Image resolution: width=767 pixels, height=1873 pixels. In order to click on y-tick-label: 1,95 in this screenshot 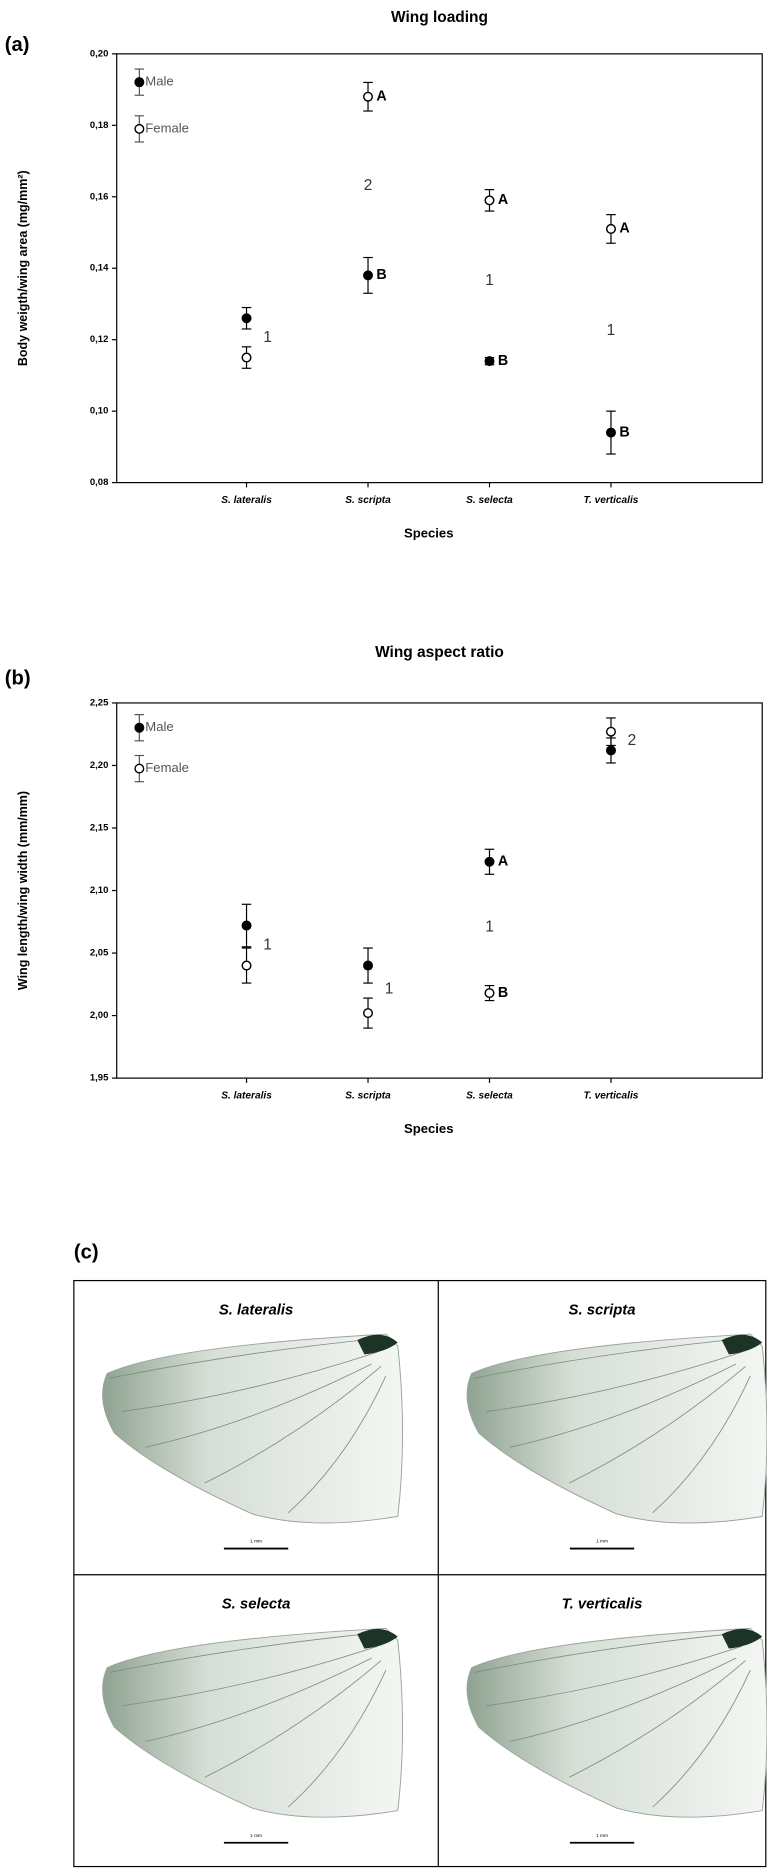, I will do `click(99, 1078)`.